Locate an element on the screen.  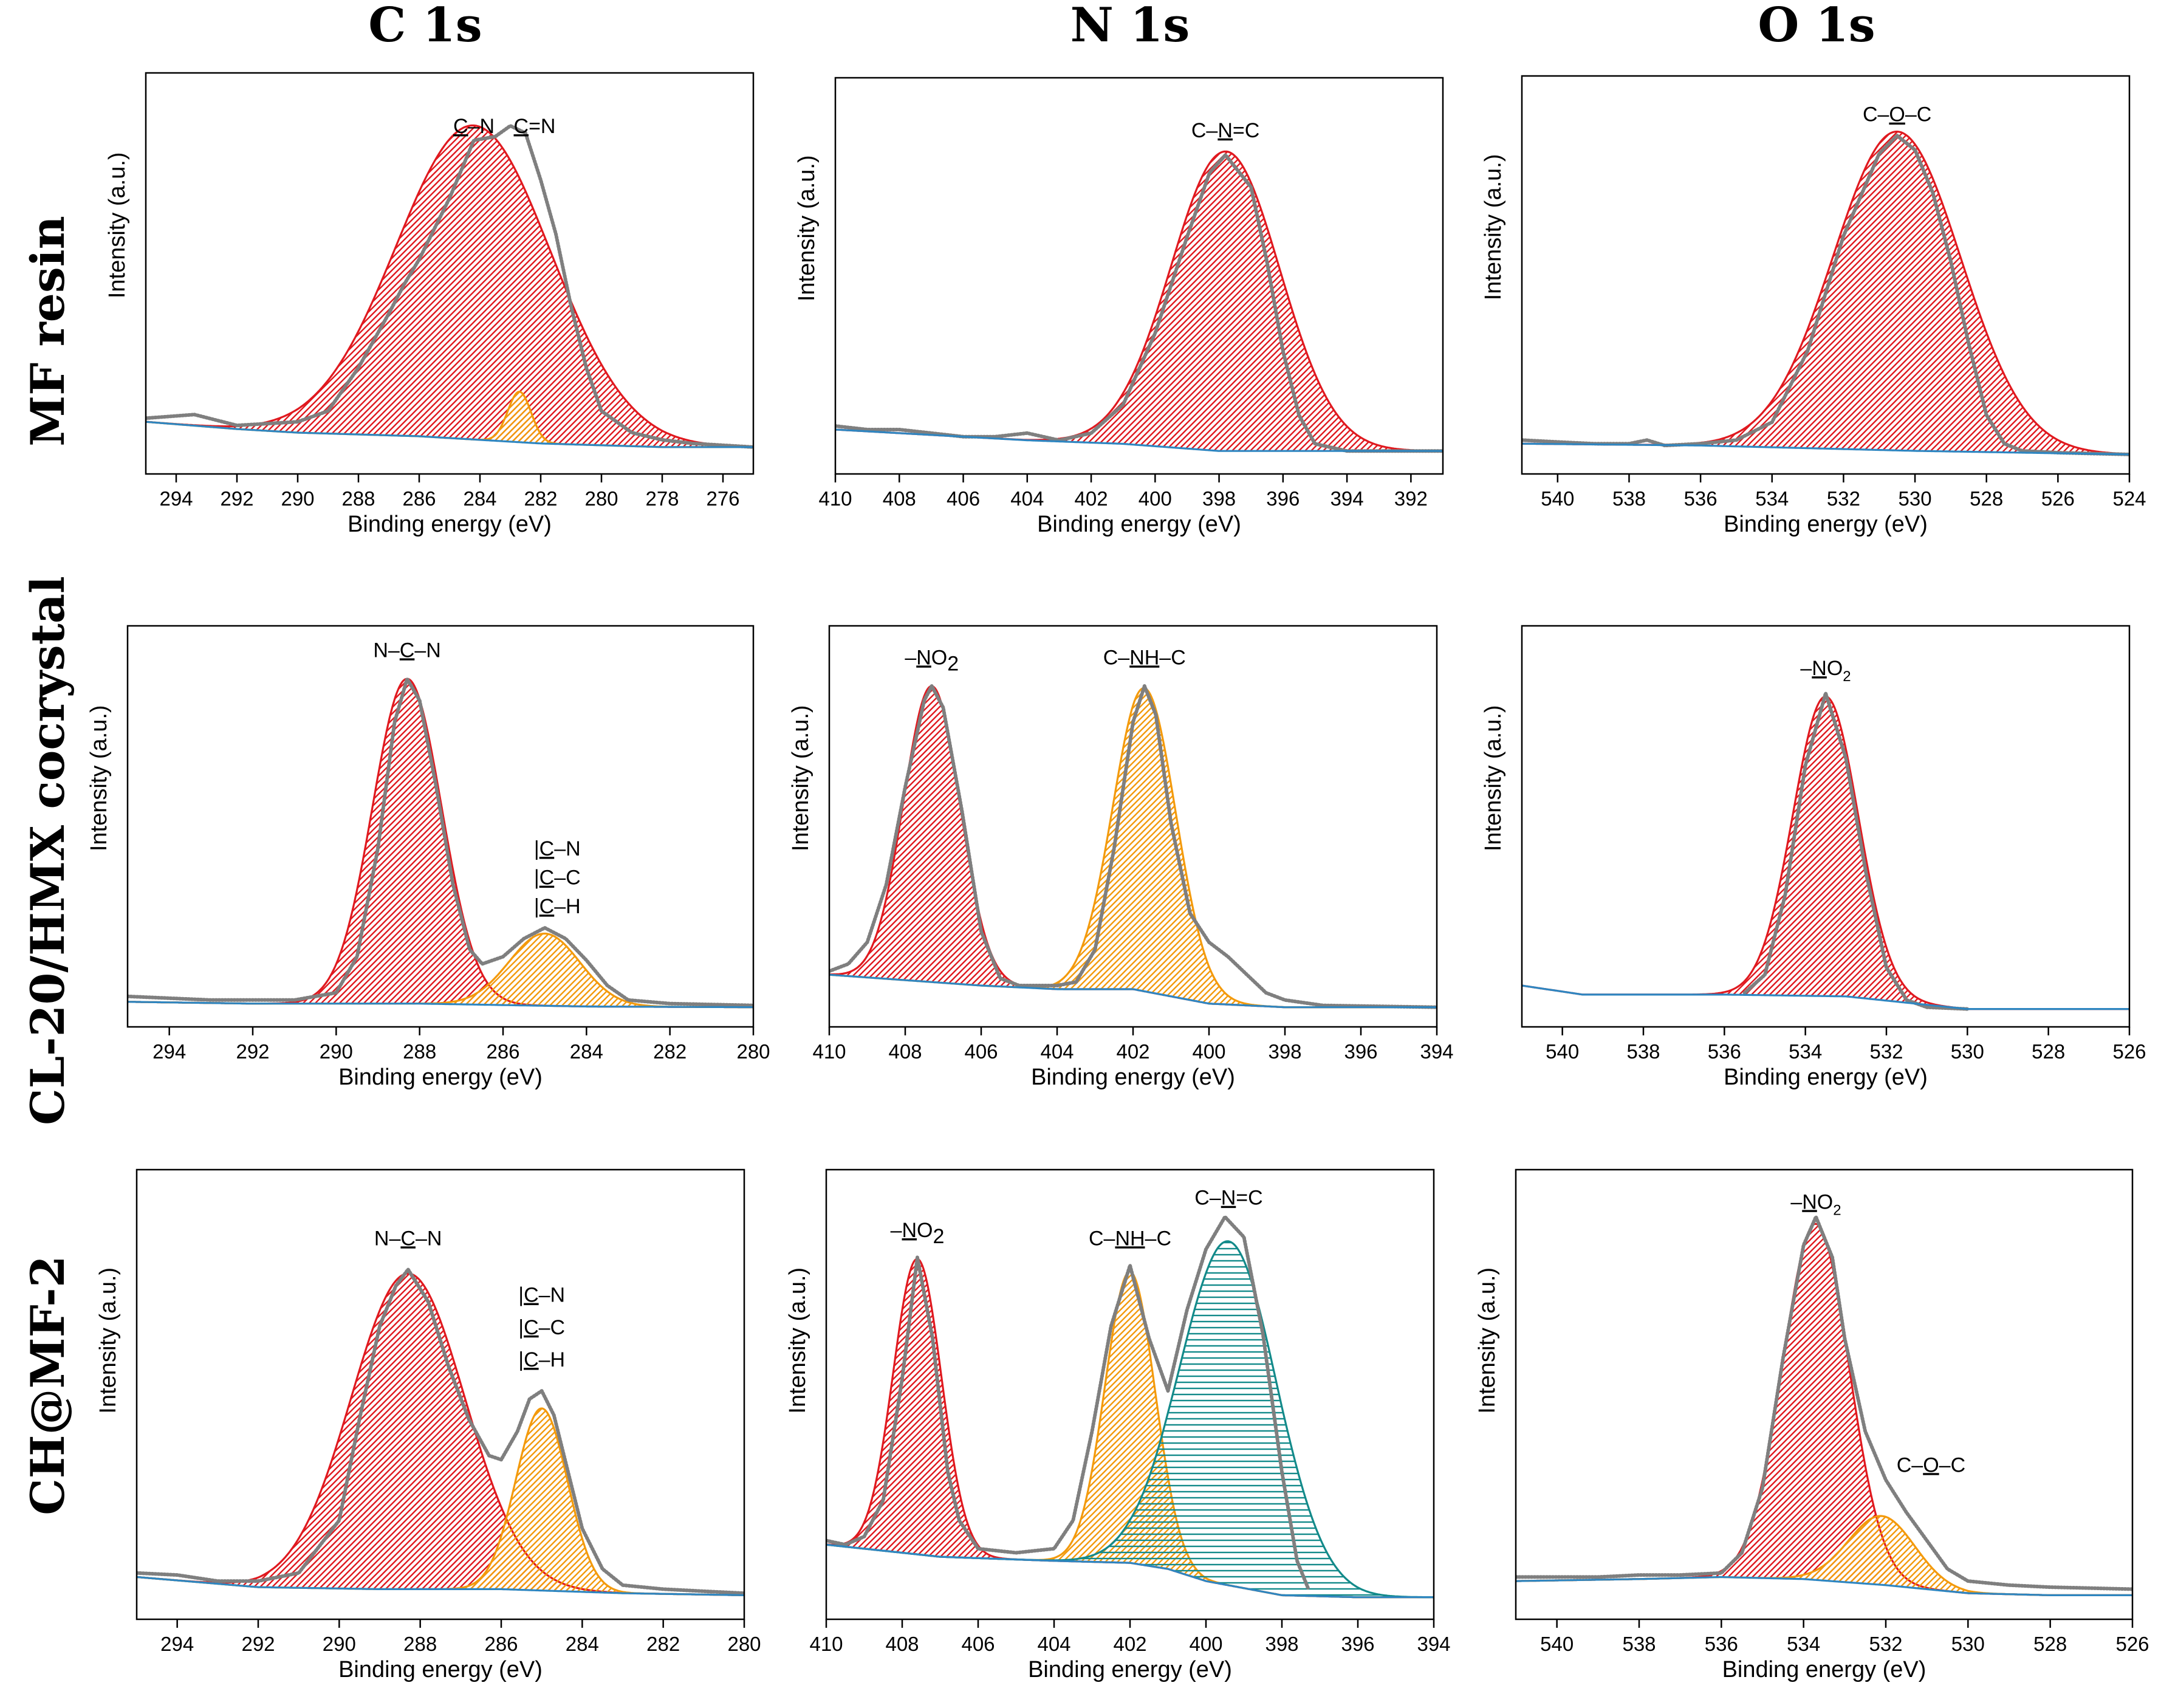
x-tick-label: 524 is located at coordinates (2129, 498).